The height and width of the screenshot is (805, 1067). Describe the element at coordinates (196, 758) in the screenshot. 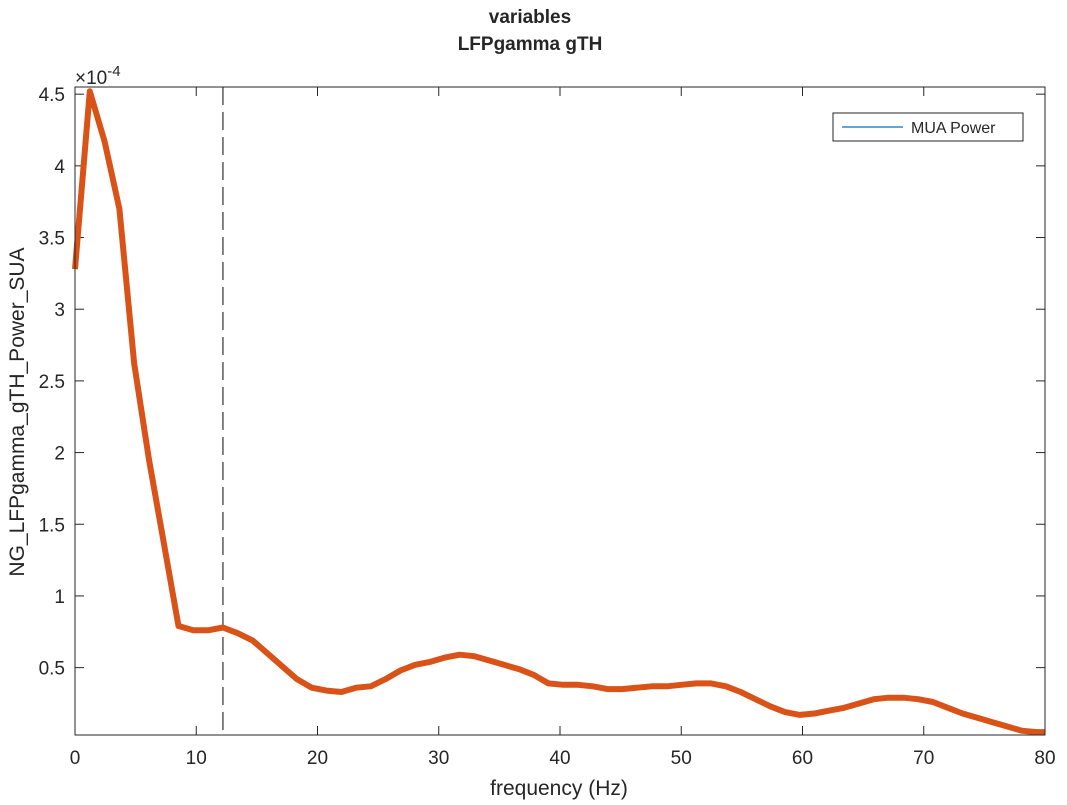

I see `x-tick-label: 10` at that location.